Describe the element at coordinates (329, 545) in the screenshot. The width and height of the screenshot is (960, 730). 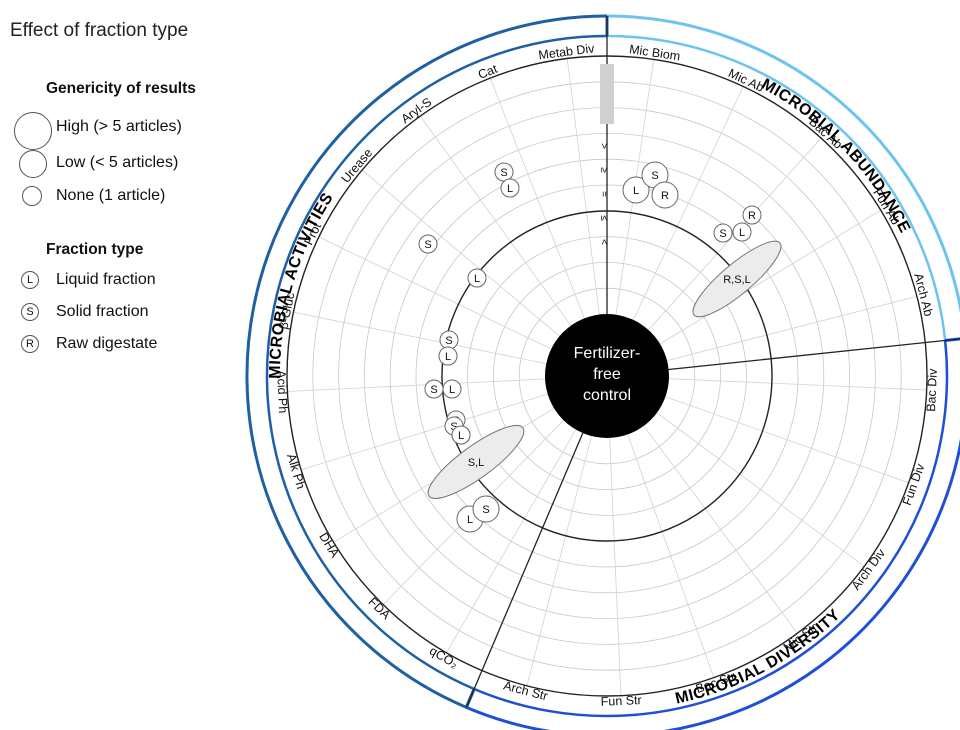
I see `axis-label-dha: DHA` at that location.